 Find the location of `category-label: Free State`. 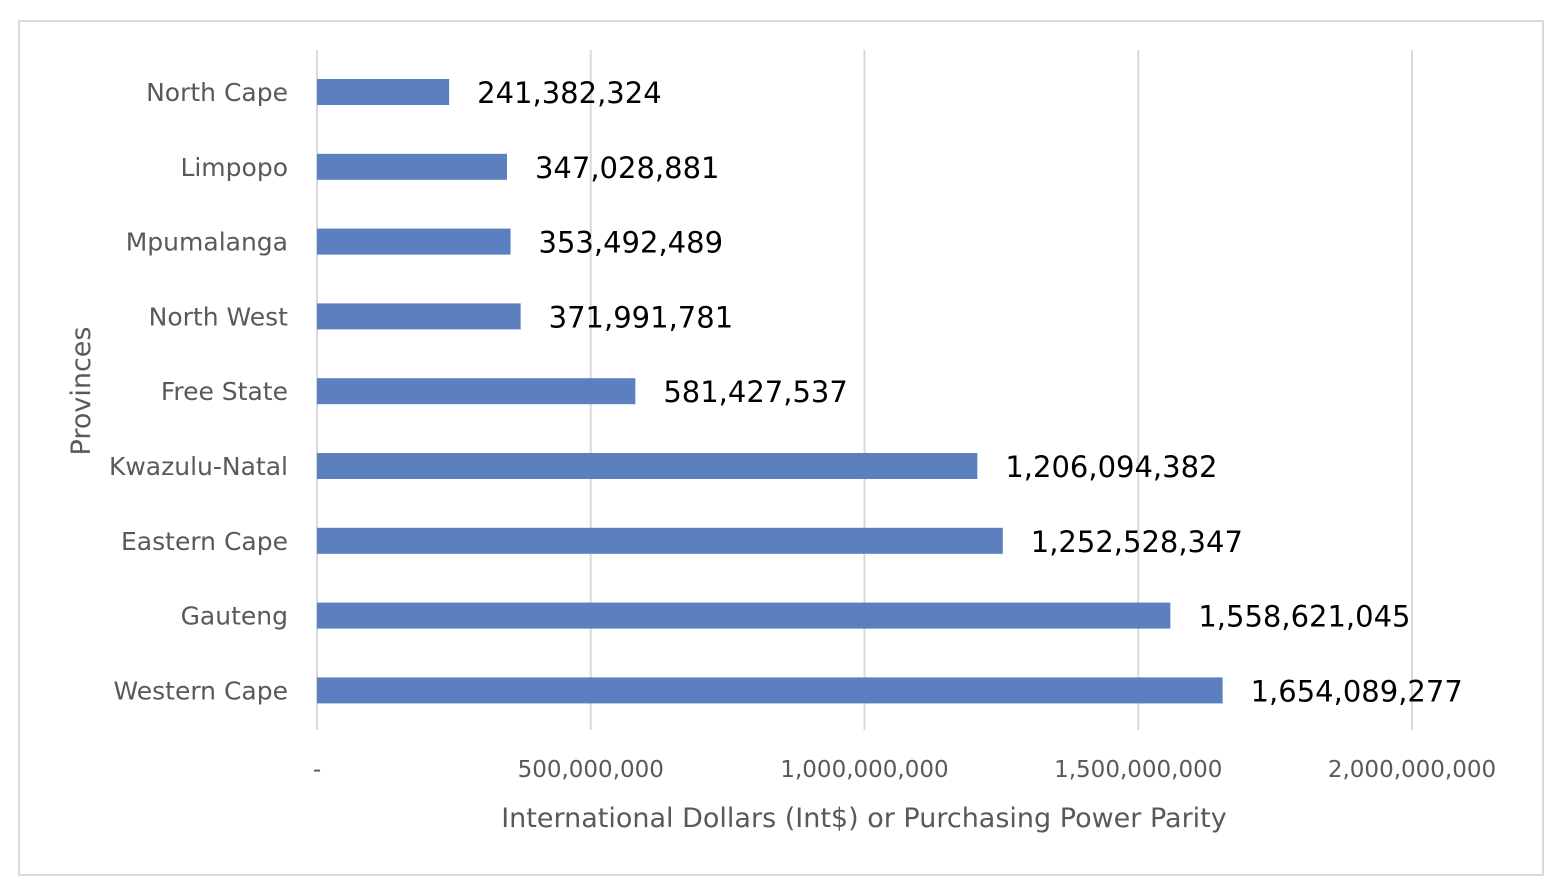

category-label: Free State is located at coordinates (224, 391).